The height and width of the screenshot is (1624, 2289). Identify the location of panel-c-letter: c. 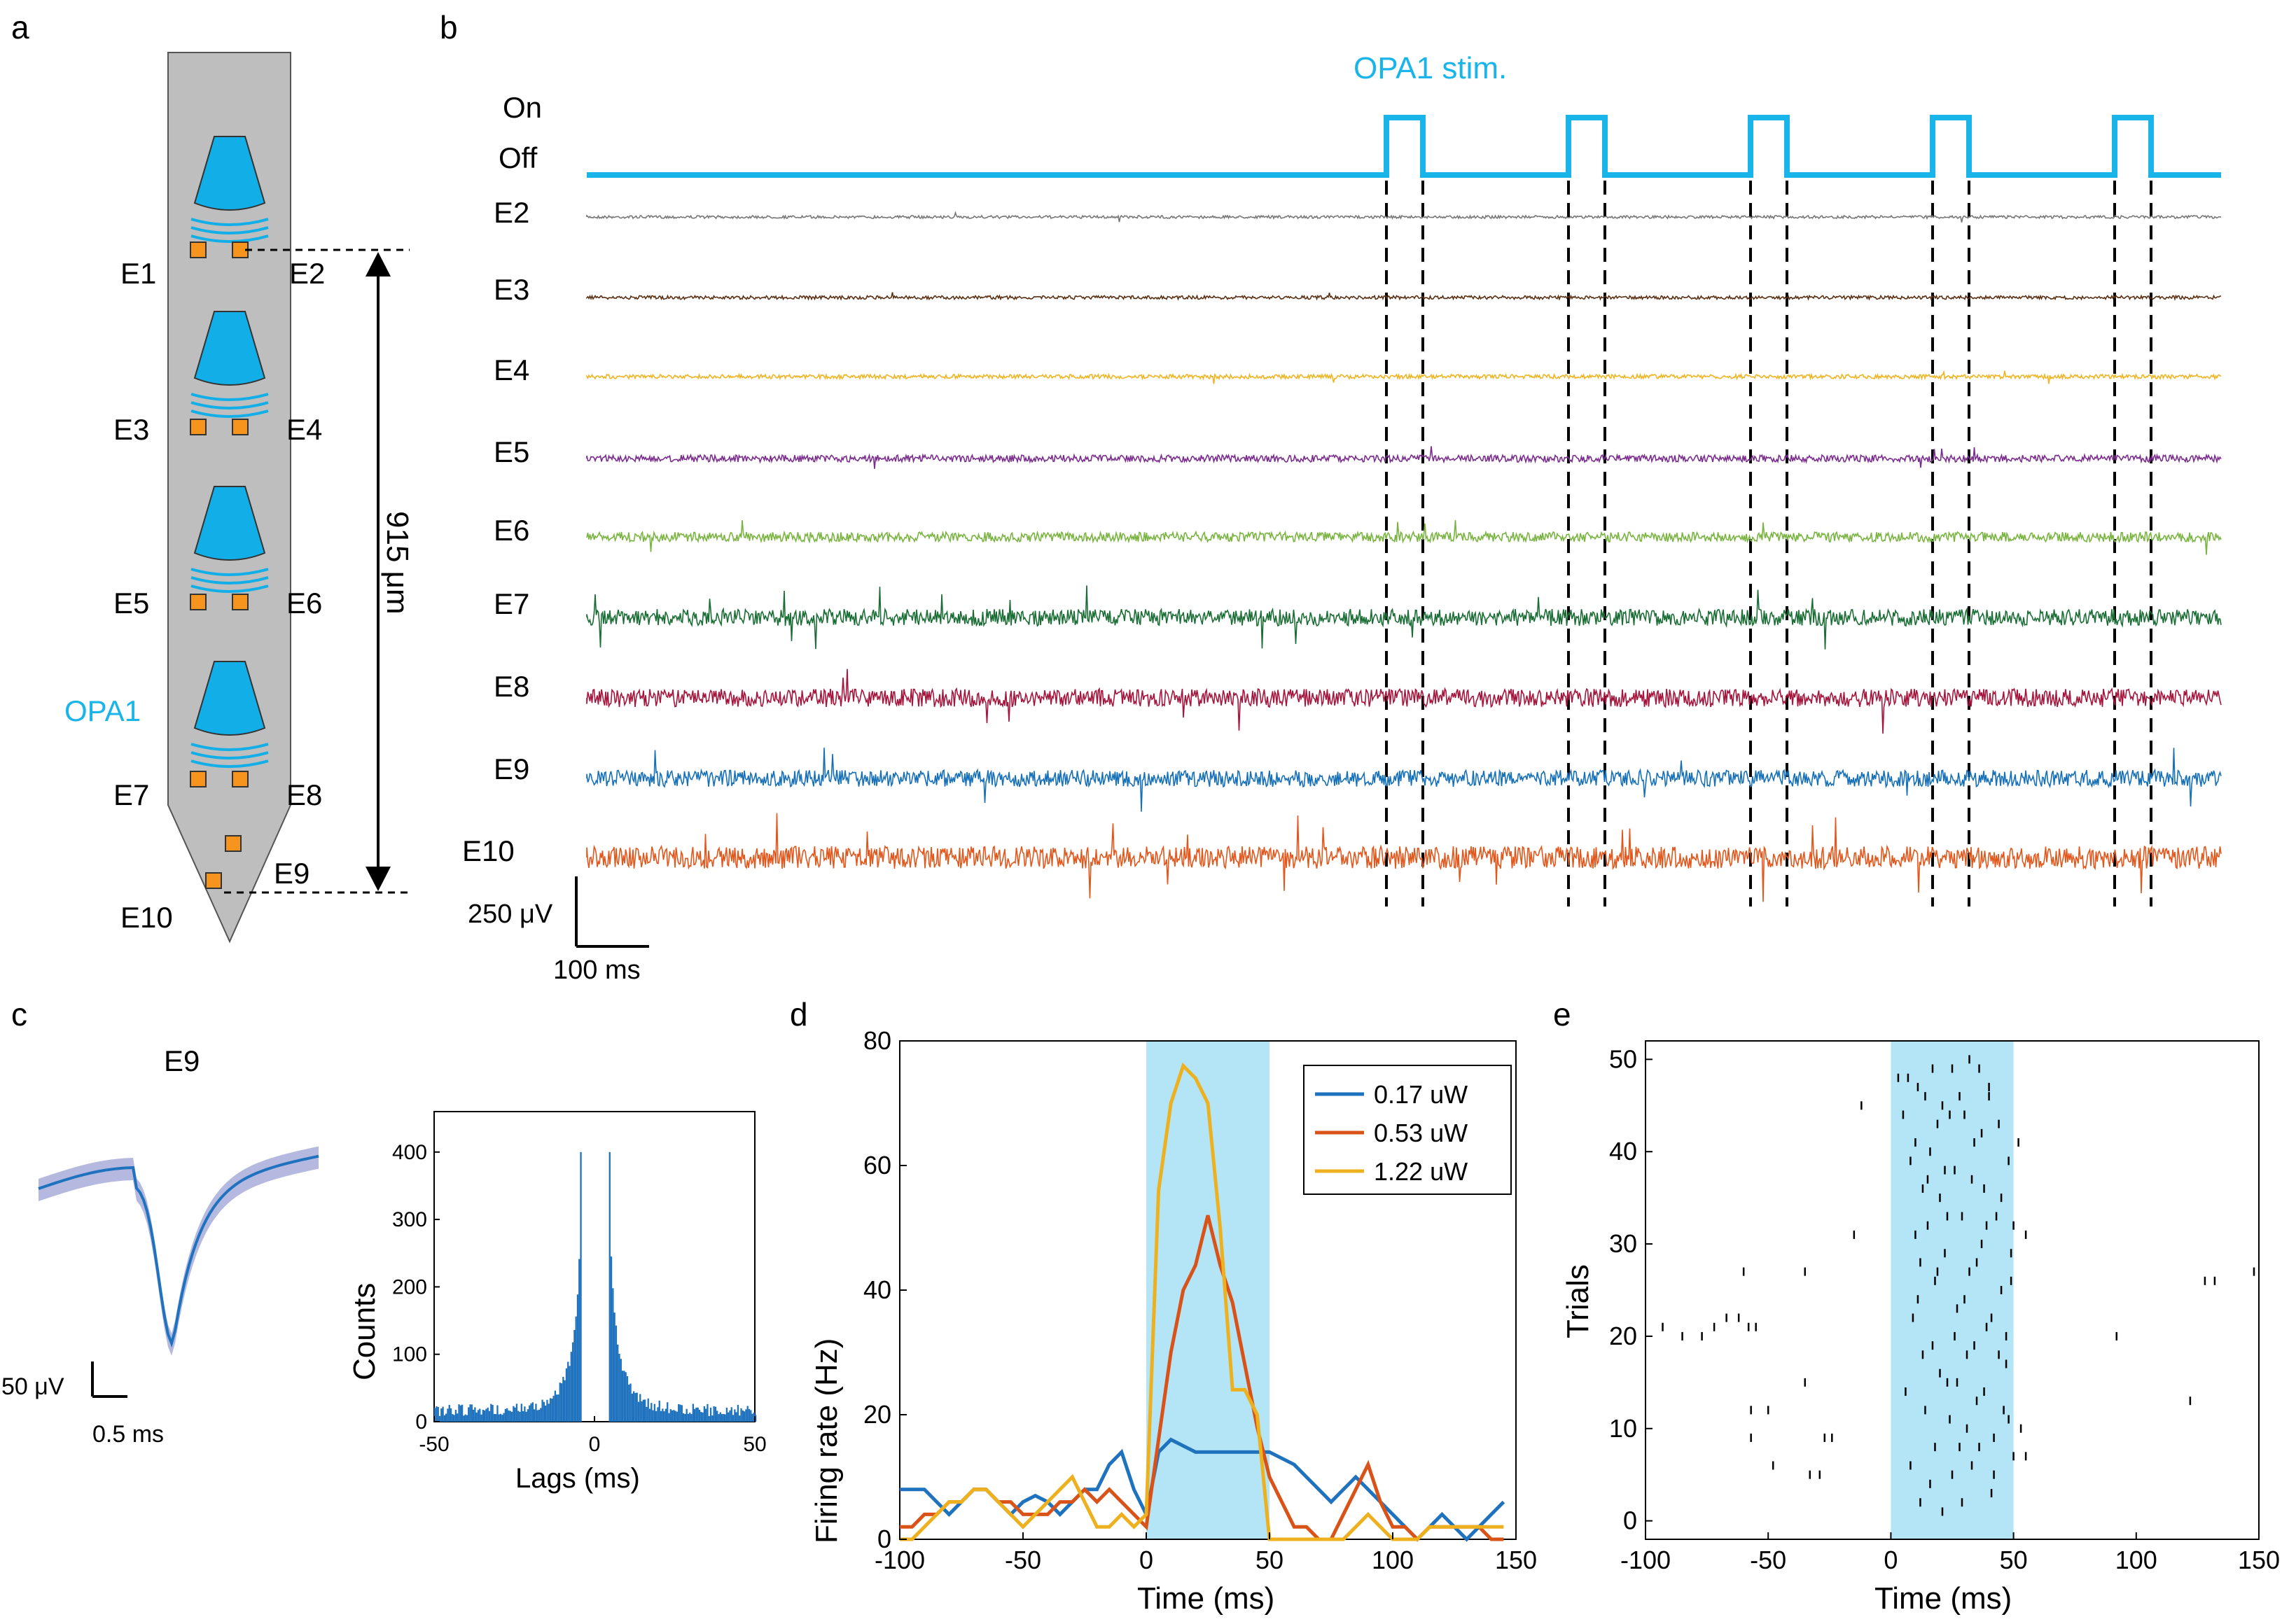
(19, 1014).